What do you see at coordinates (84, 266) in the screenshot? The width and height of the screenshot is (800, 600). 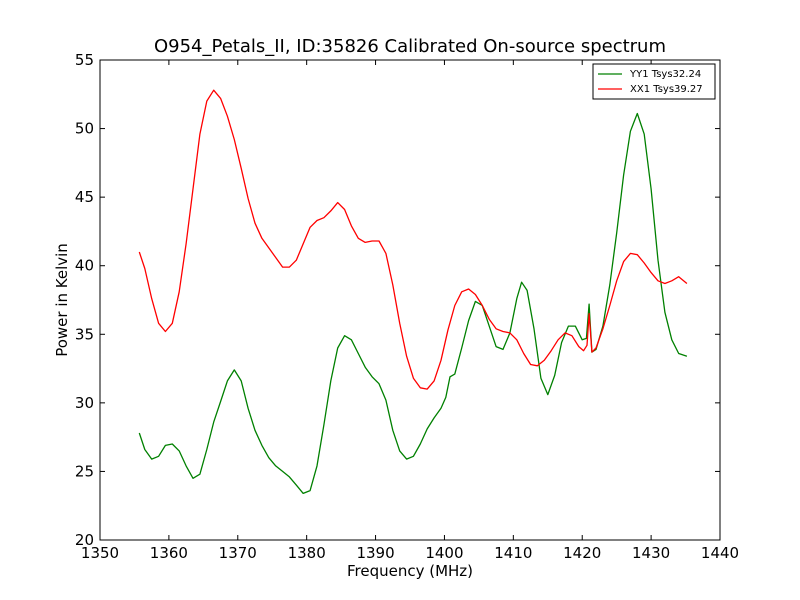 I see `y-tick-label: 40` at bounding box center [84, 266].